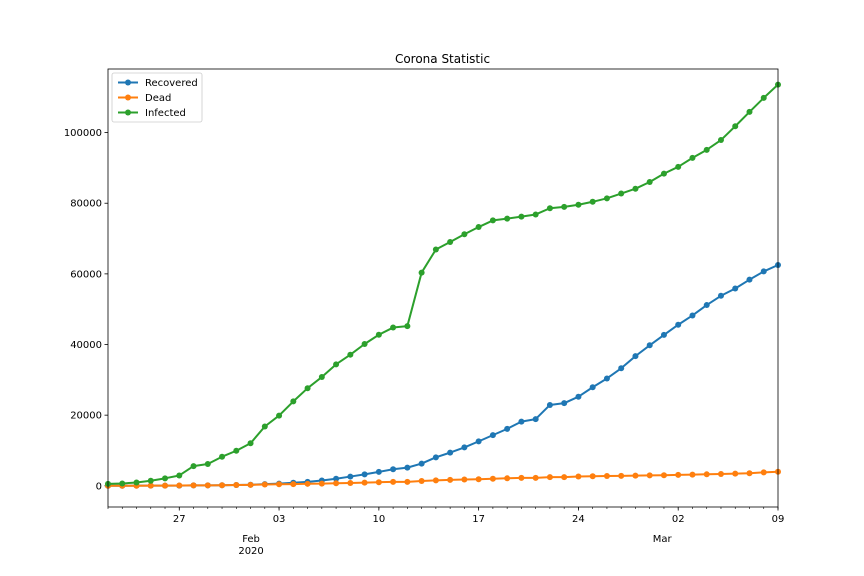  Describe the element at coordinates (378, 519) in the screenshot. I see `x-tick-label: 10` at that location.